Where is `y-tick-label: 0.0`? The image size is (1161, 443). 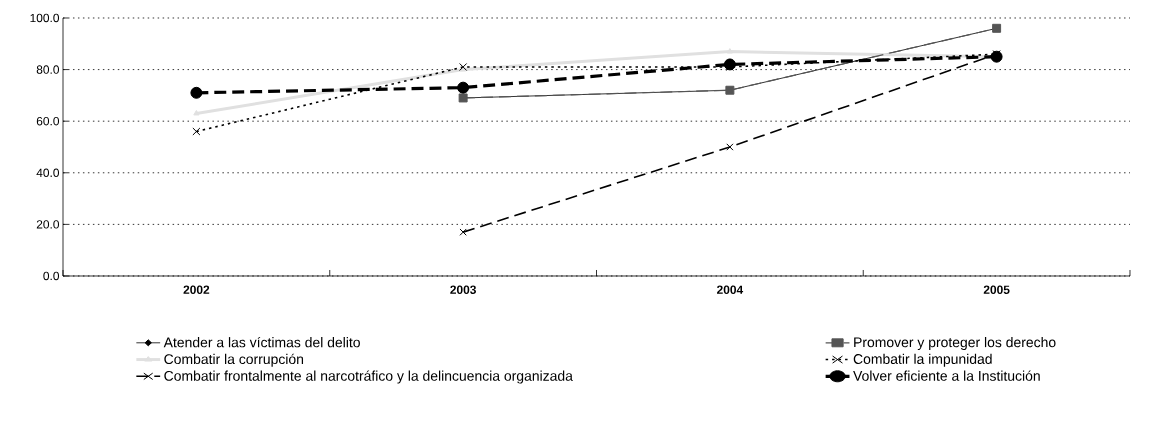
y-tick-label: 0.0 is located at coordinates (51, 276).